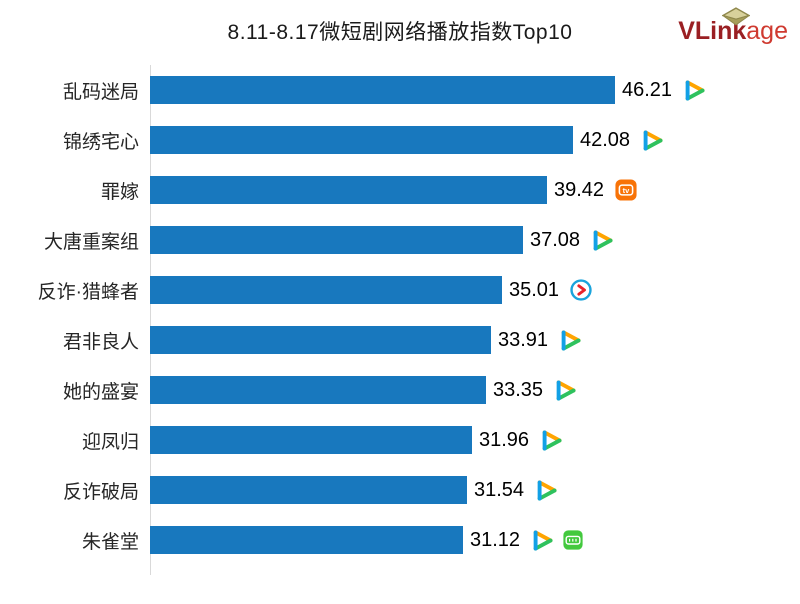  I want to click on bar-row: 锦绣宅心 42.08, so click(400, 140).